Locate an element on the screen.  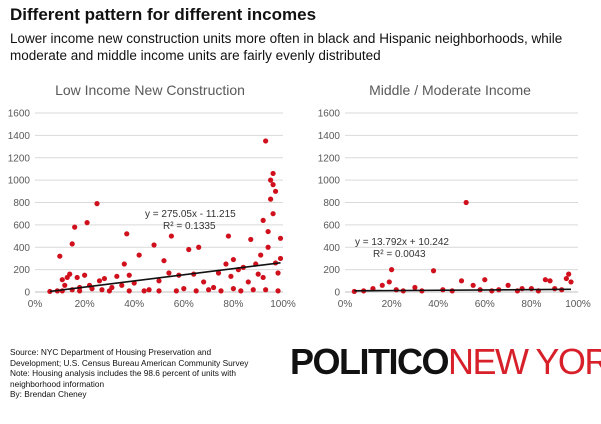
x-tick-label: 0% is located at coordinates (35, 304).